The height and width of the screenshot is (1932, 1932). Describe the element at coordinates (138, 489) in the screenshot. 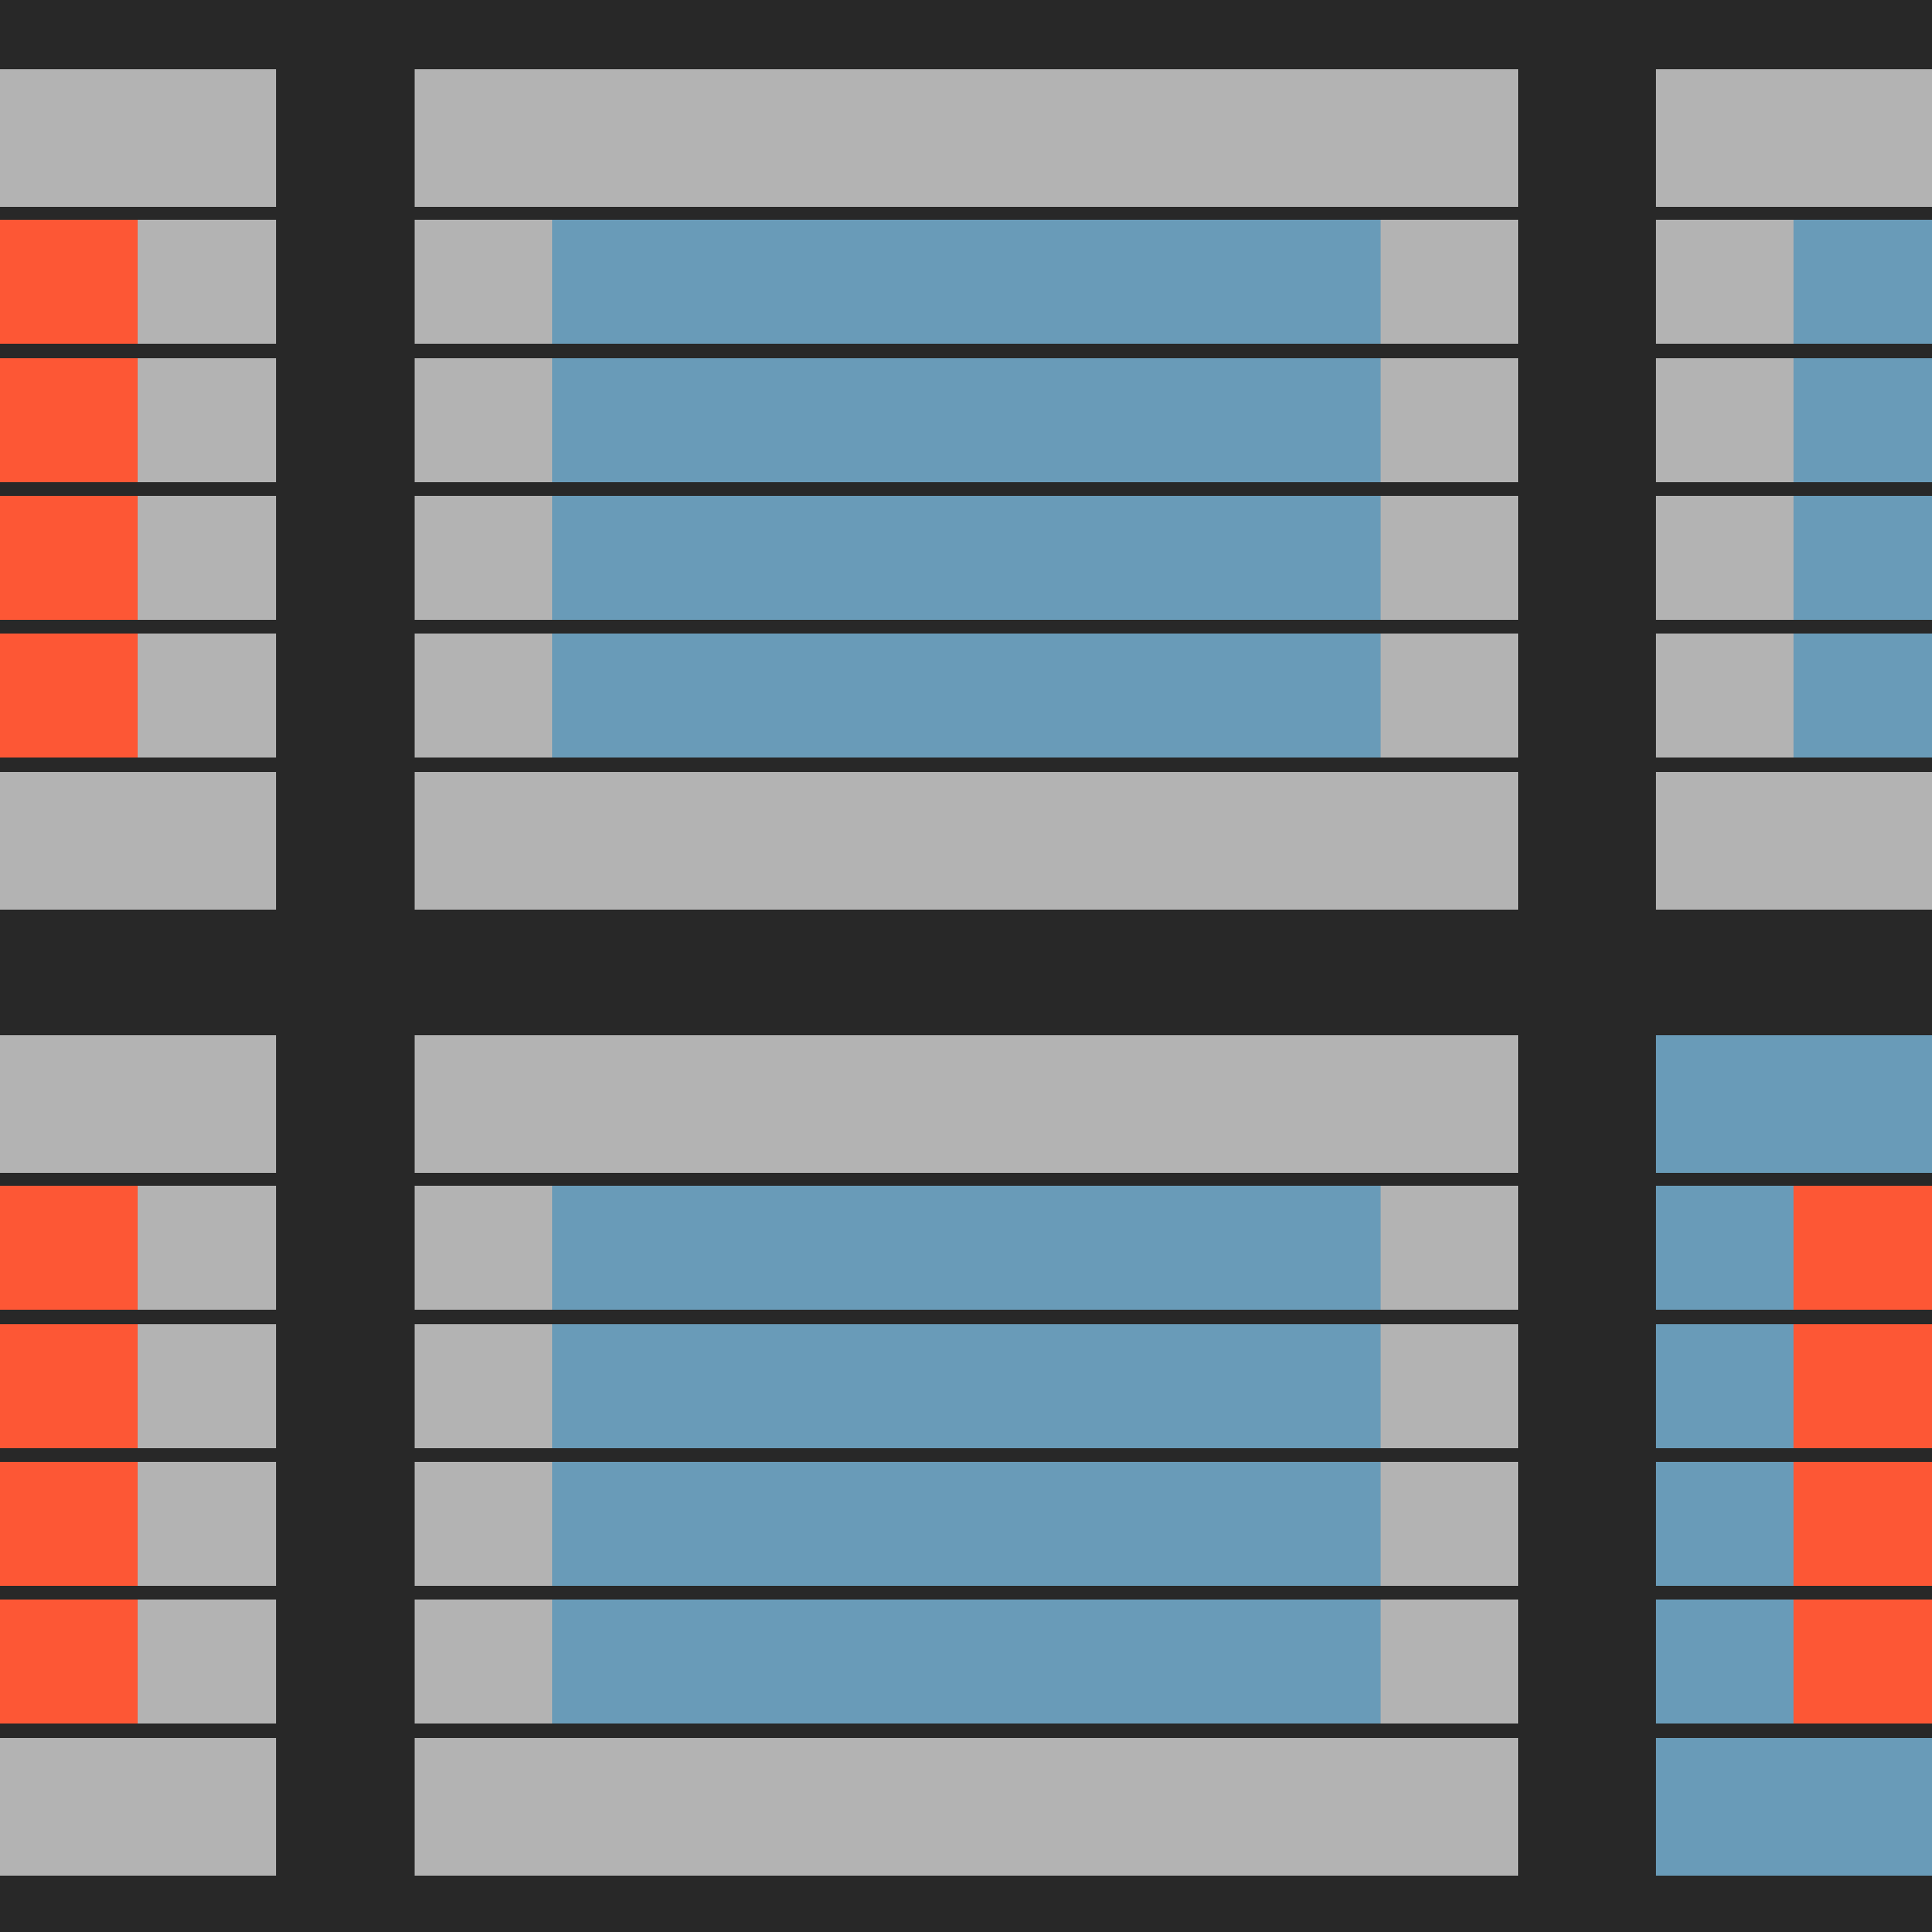

I see `panel-top-left` at that location.